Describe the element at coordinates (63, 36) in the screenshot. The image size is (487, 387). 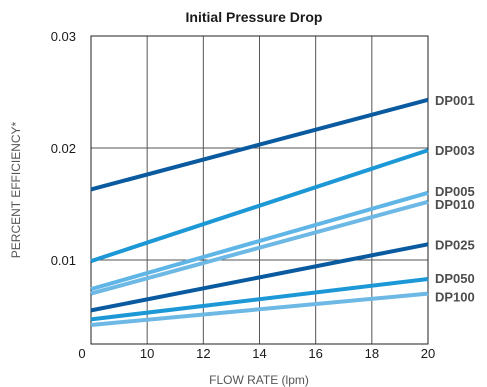
I see `y-tick-label: 0.03` at that location.